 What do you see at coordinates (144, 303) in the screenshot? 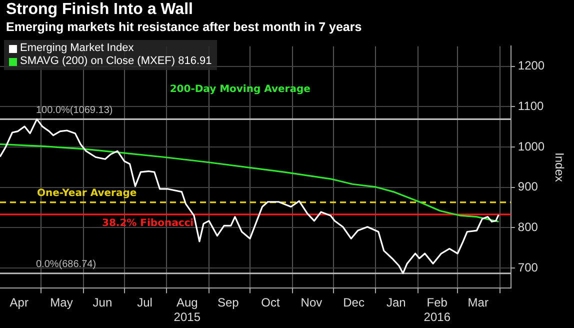
I see `x-tick-label: Jul` at bounding box center [144, 303].